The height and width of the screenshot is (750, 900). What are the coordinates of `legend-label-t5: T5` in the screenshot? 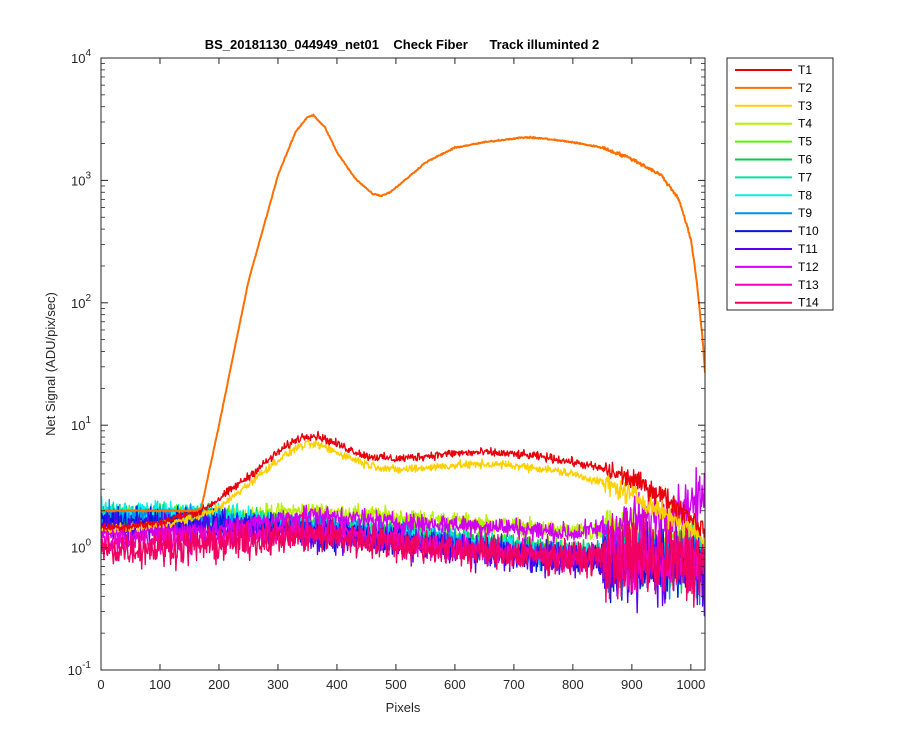 It's located at (805, 142).